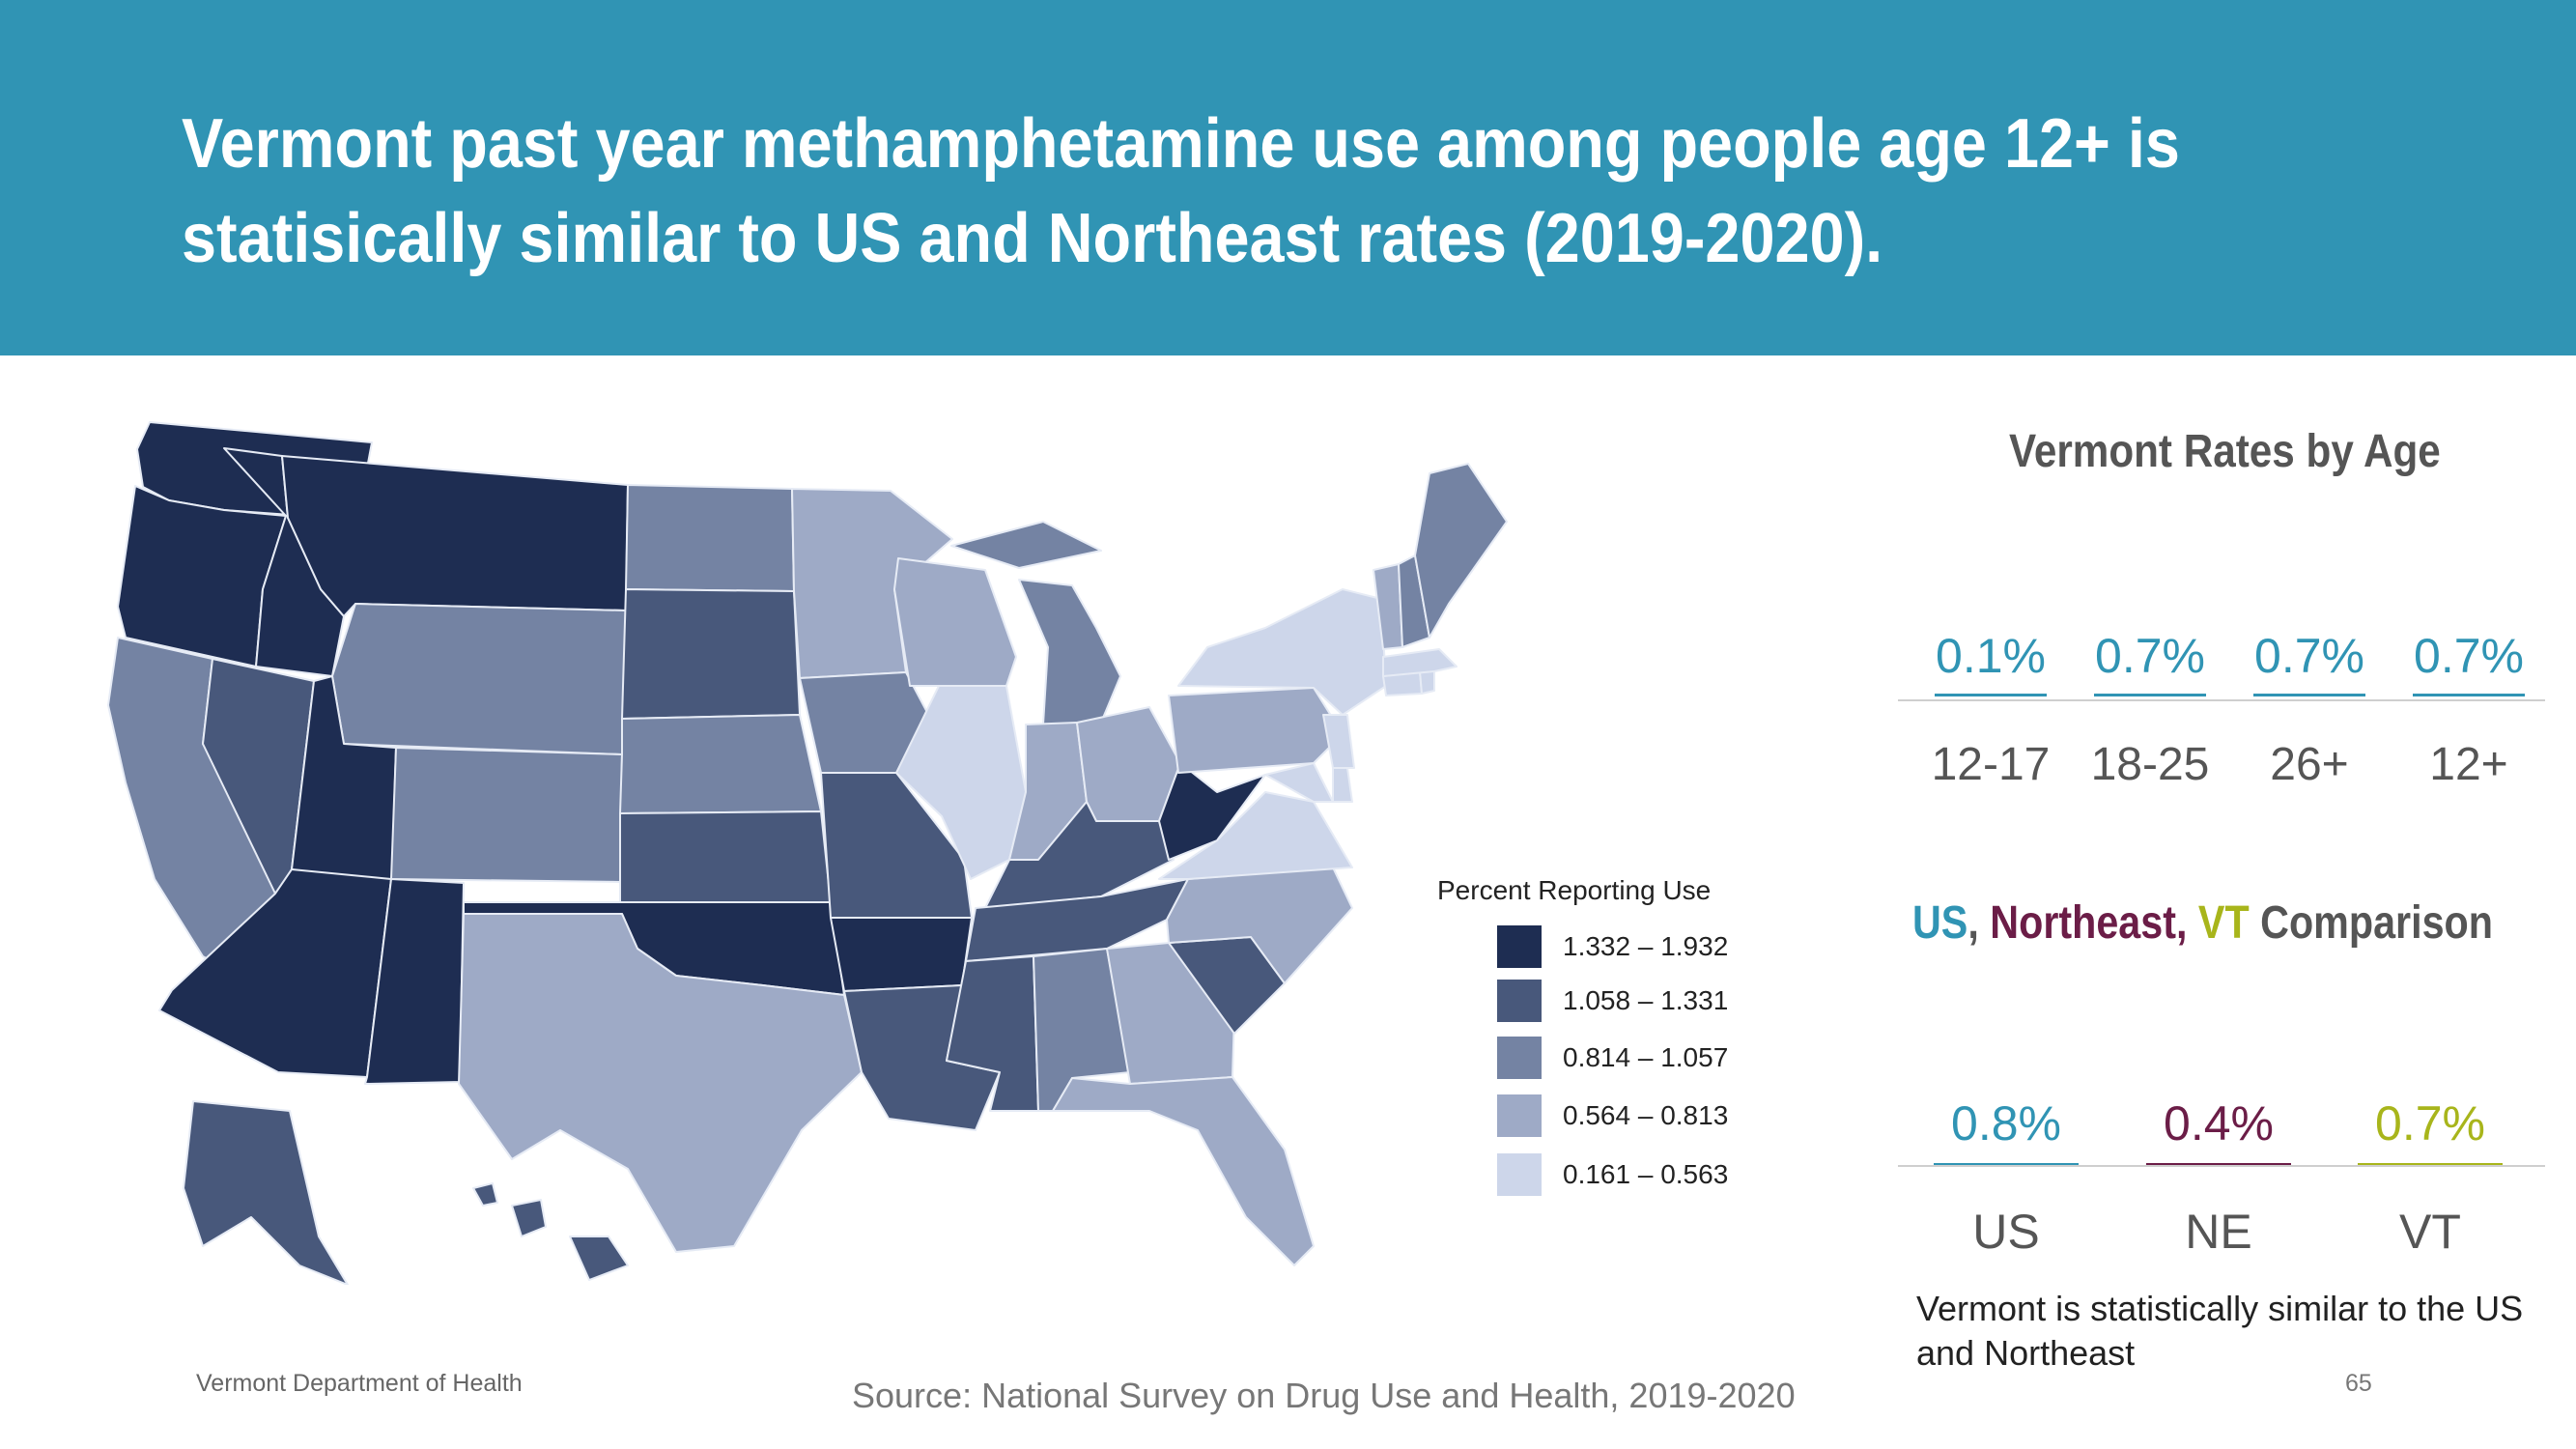 Image resolution: width=2576 pixels, height=1449 pixels. What do you see at coordinates (550, 1231) in the screenshot?
I see `state-hi` at bounding box center [550, 1231].